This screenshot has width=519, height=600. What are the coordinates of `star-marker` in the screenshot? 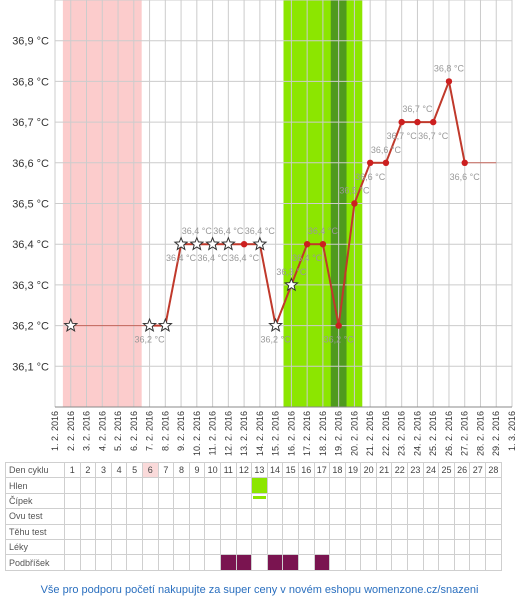 It's located at (71, 324).